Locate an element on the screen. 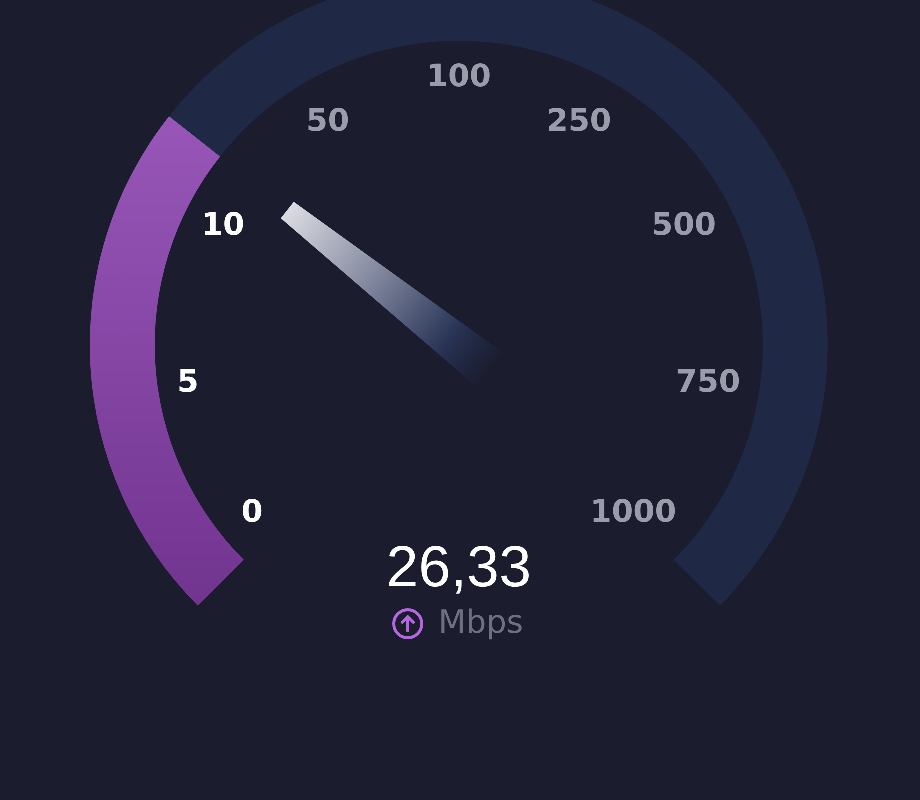 The width and height of the screenshot is (920, 800). text: 5 is located at coordinates (188, 382).